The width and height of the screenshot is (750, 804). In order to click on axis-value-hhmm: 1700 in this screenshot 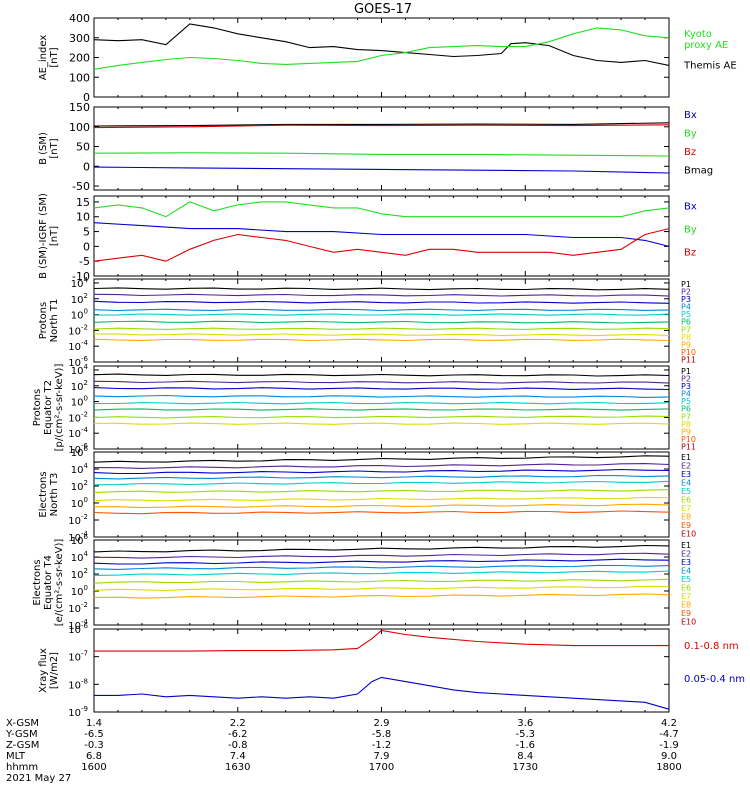, I will do `click(381, 767)`.